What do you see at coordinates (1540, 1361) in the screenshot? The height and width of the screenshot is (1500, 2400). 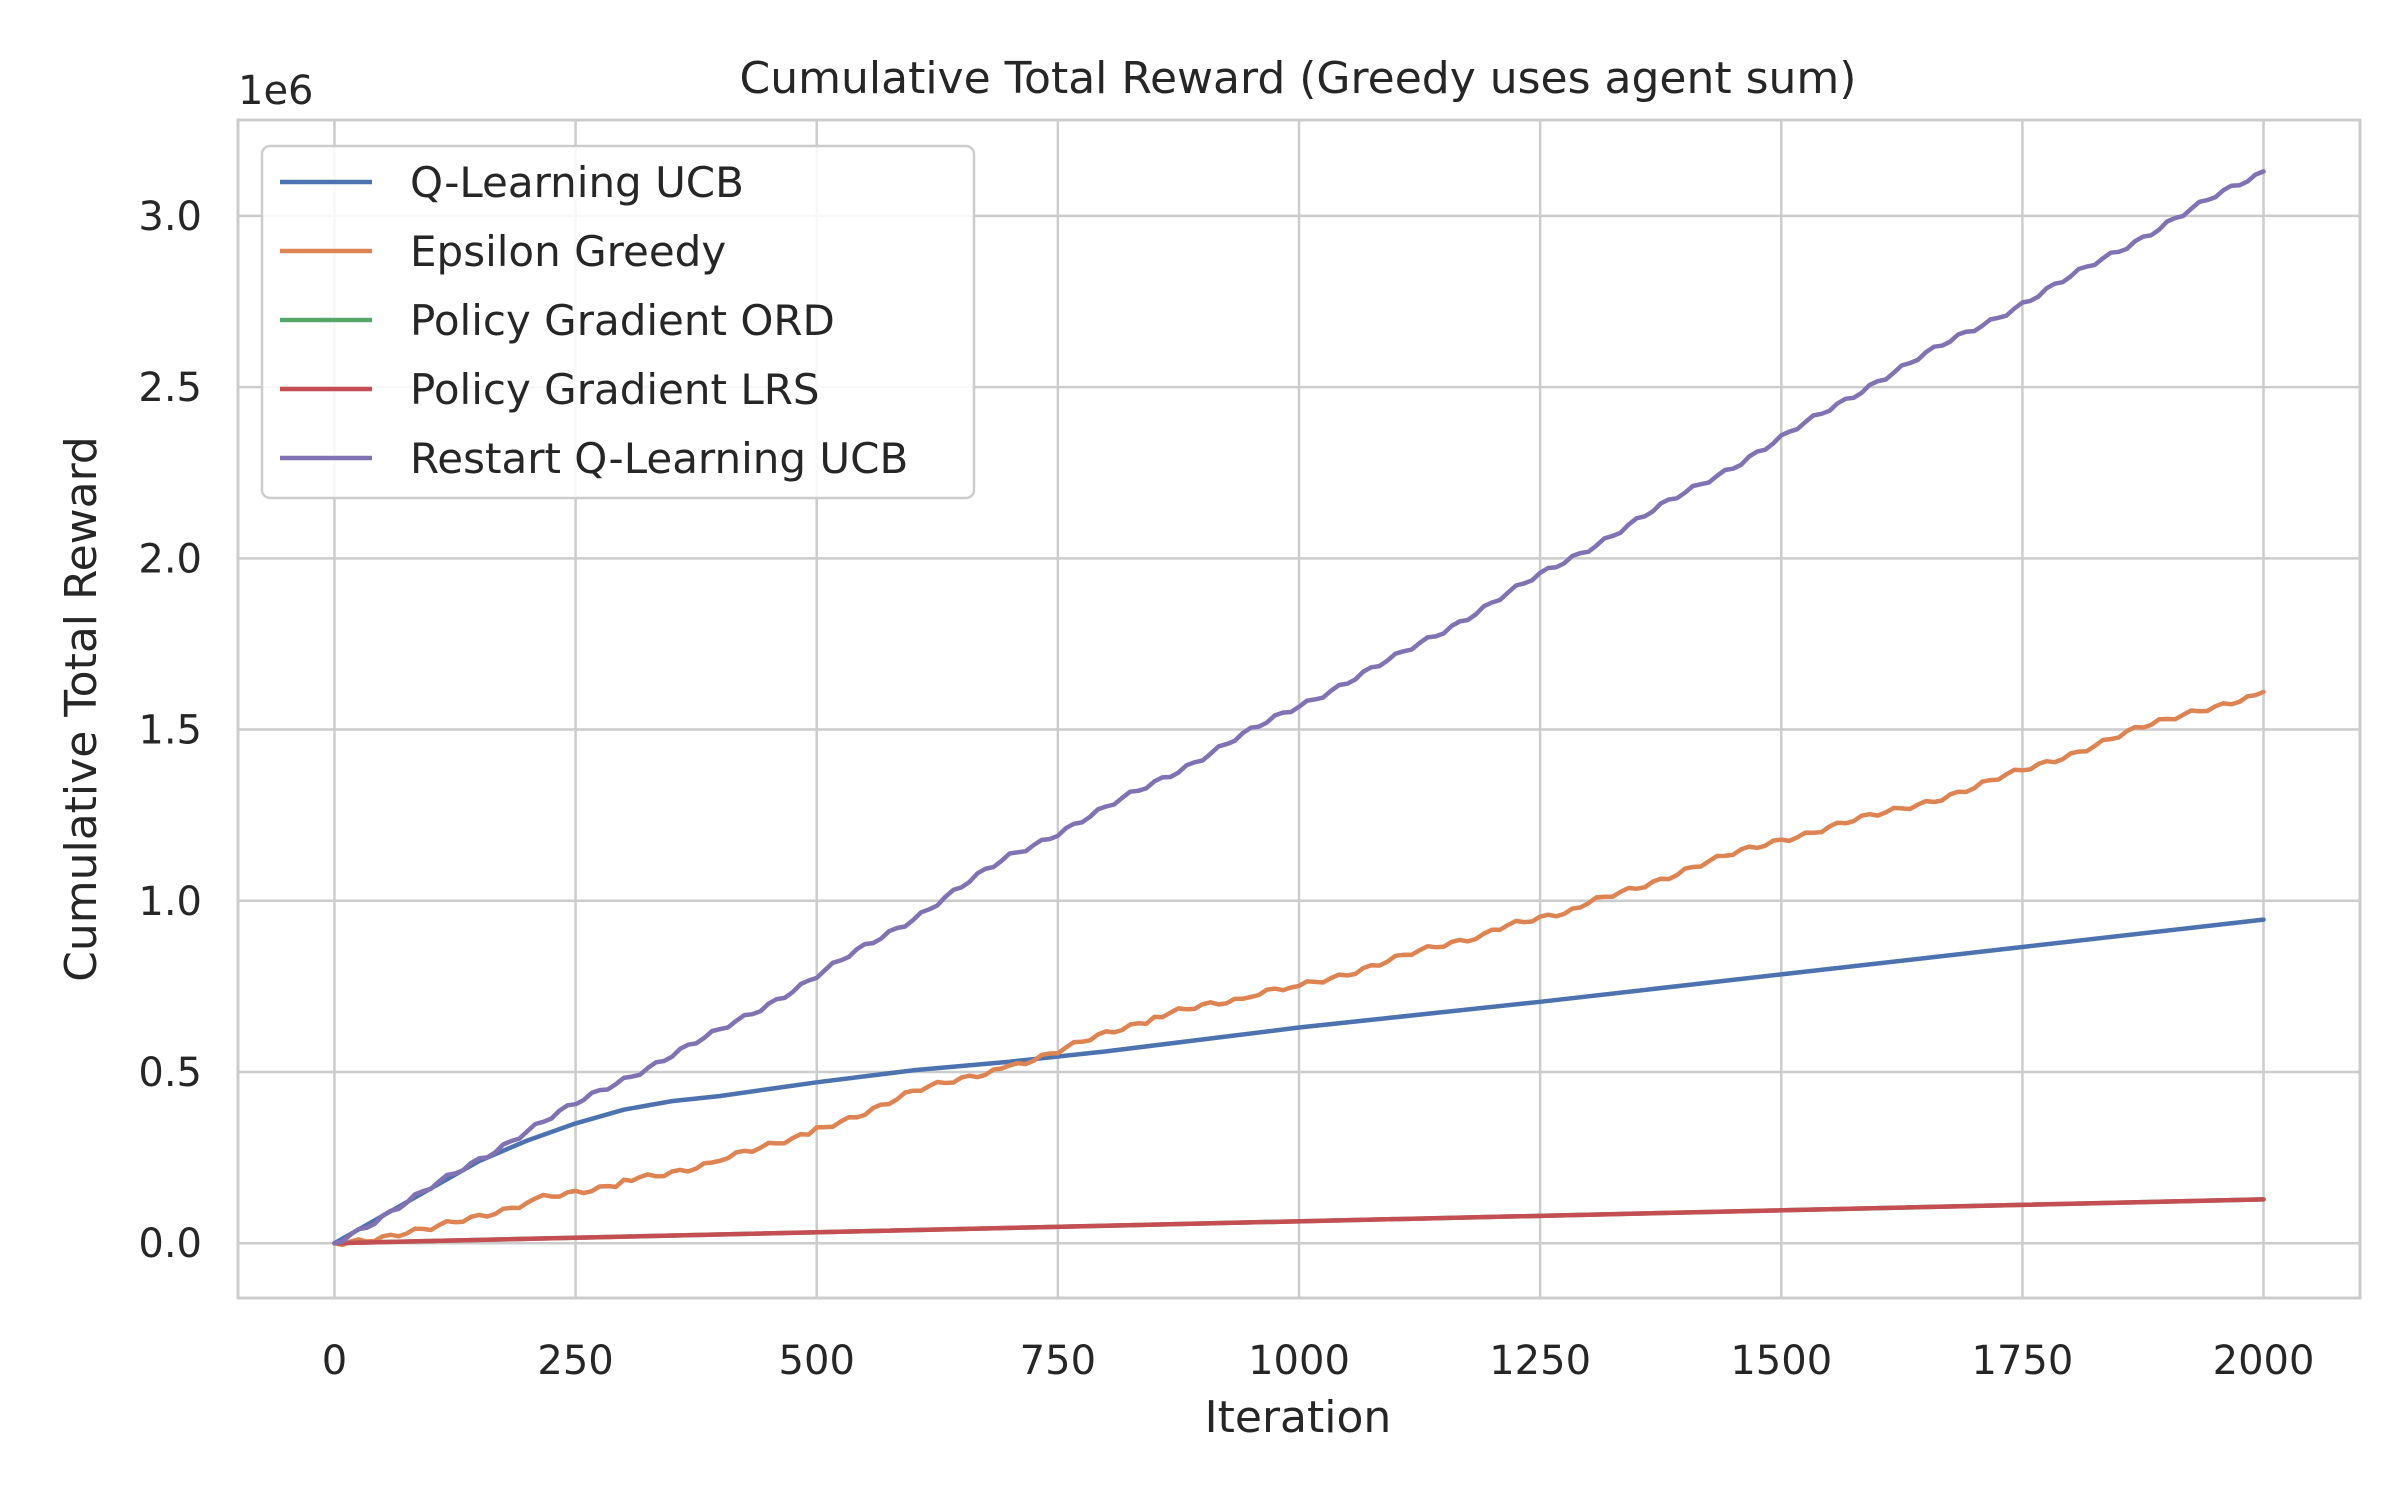 I see `x-tick-label: 1250` at bounding box center [1540, 1361].